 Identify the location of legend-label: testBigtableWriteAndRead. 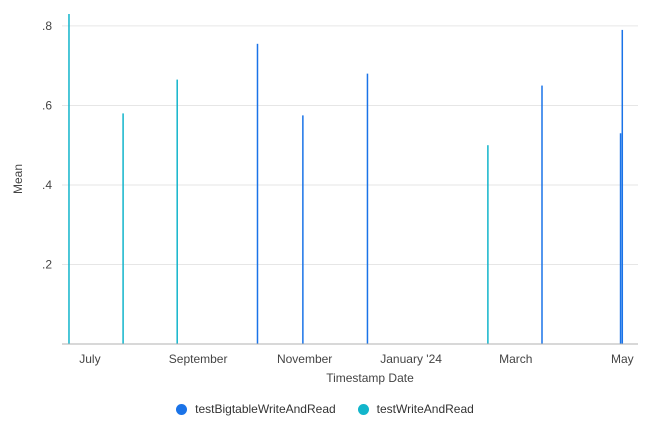
(265, 409).